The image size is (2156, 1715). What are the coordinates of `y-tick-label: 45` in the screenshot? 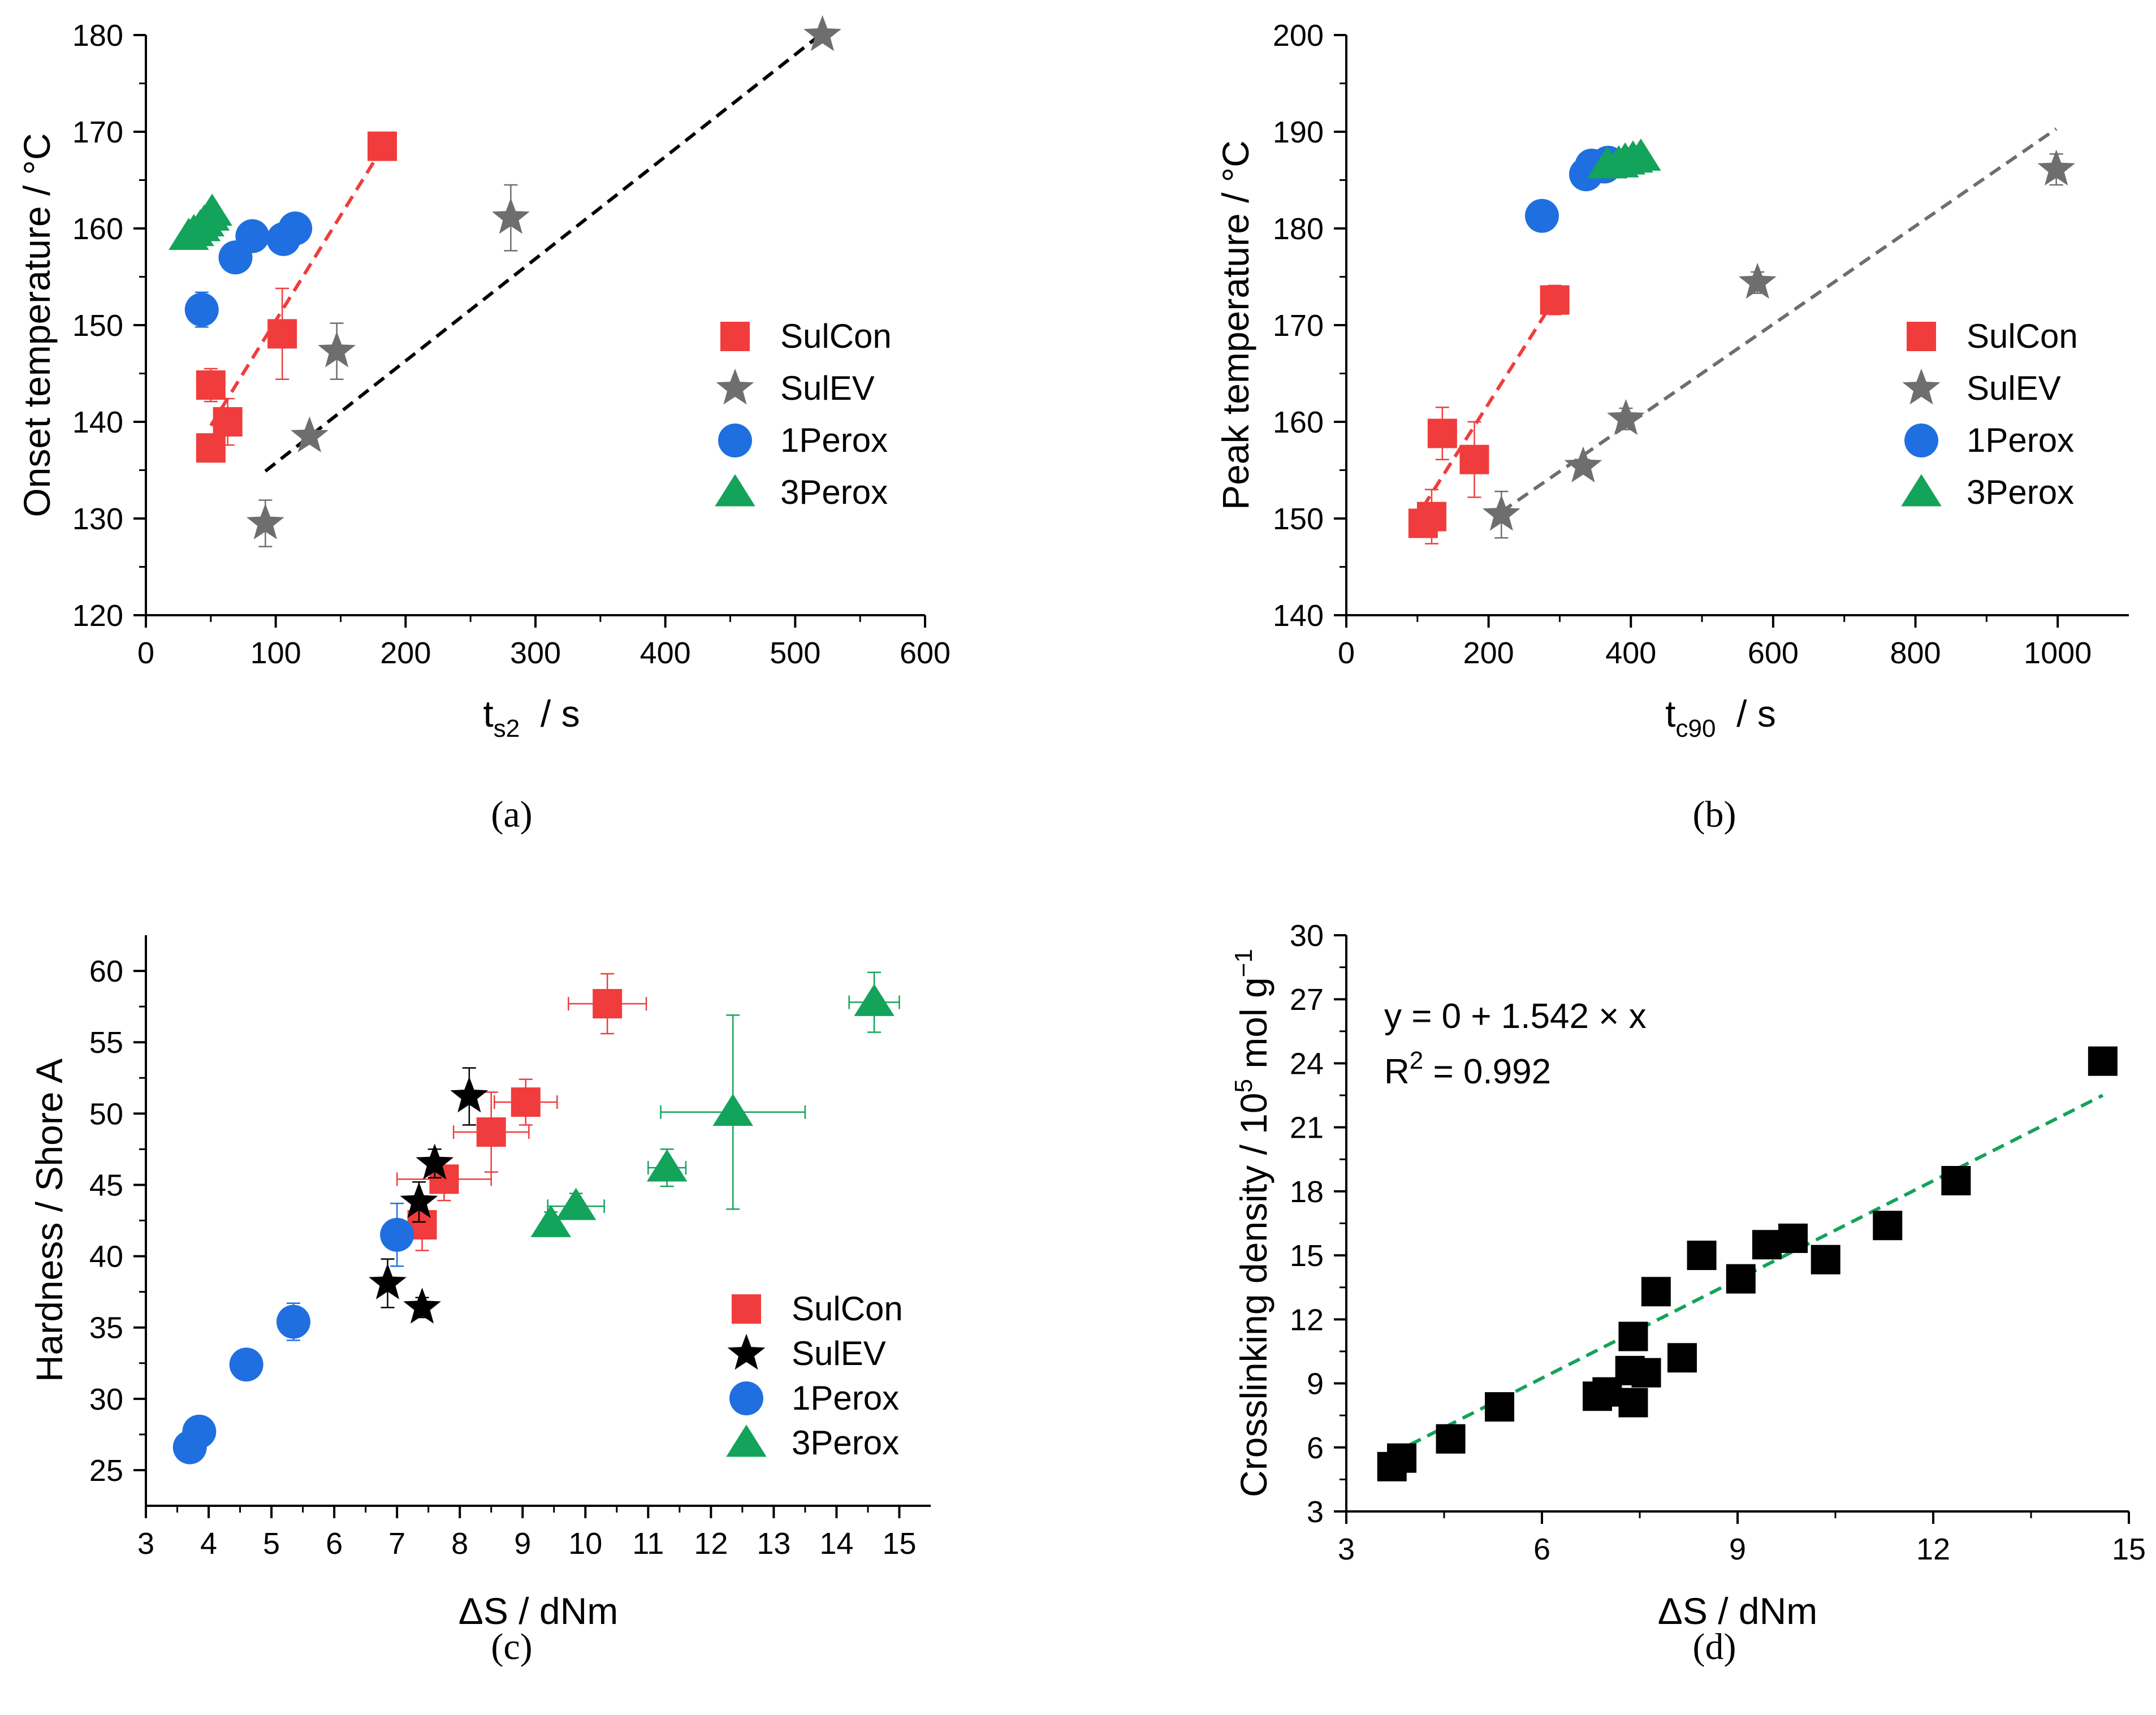 It's located at (106, 1185).